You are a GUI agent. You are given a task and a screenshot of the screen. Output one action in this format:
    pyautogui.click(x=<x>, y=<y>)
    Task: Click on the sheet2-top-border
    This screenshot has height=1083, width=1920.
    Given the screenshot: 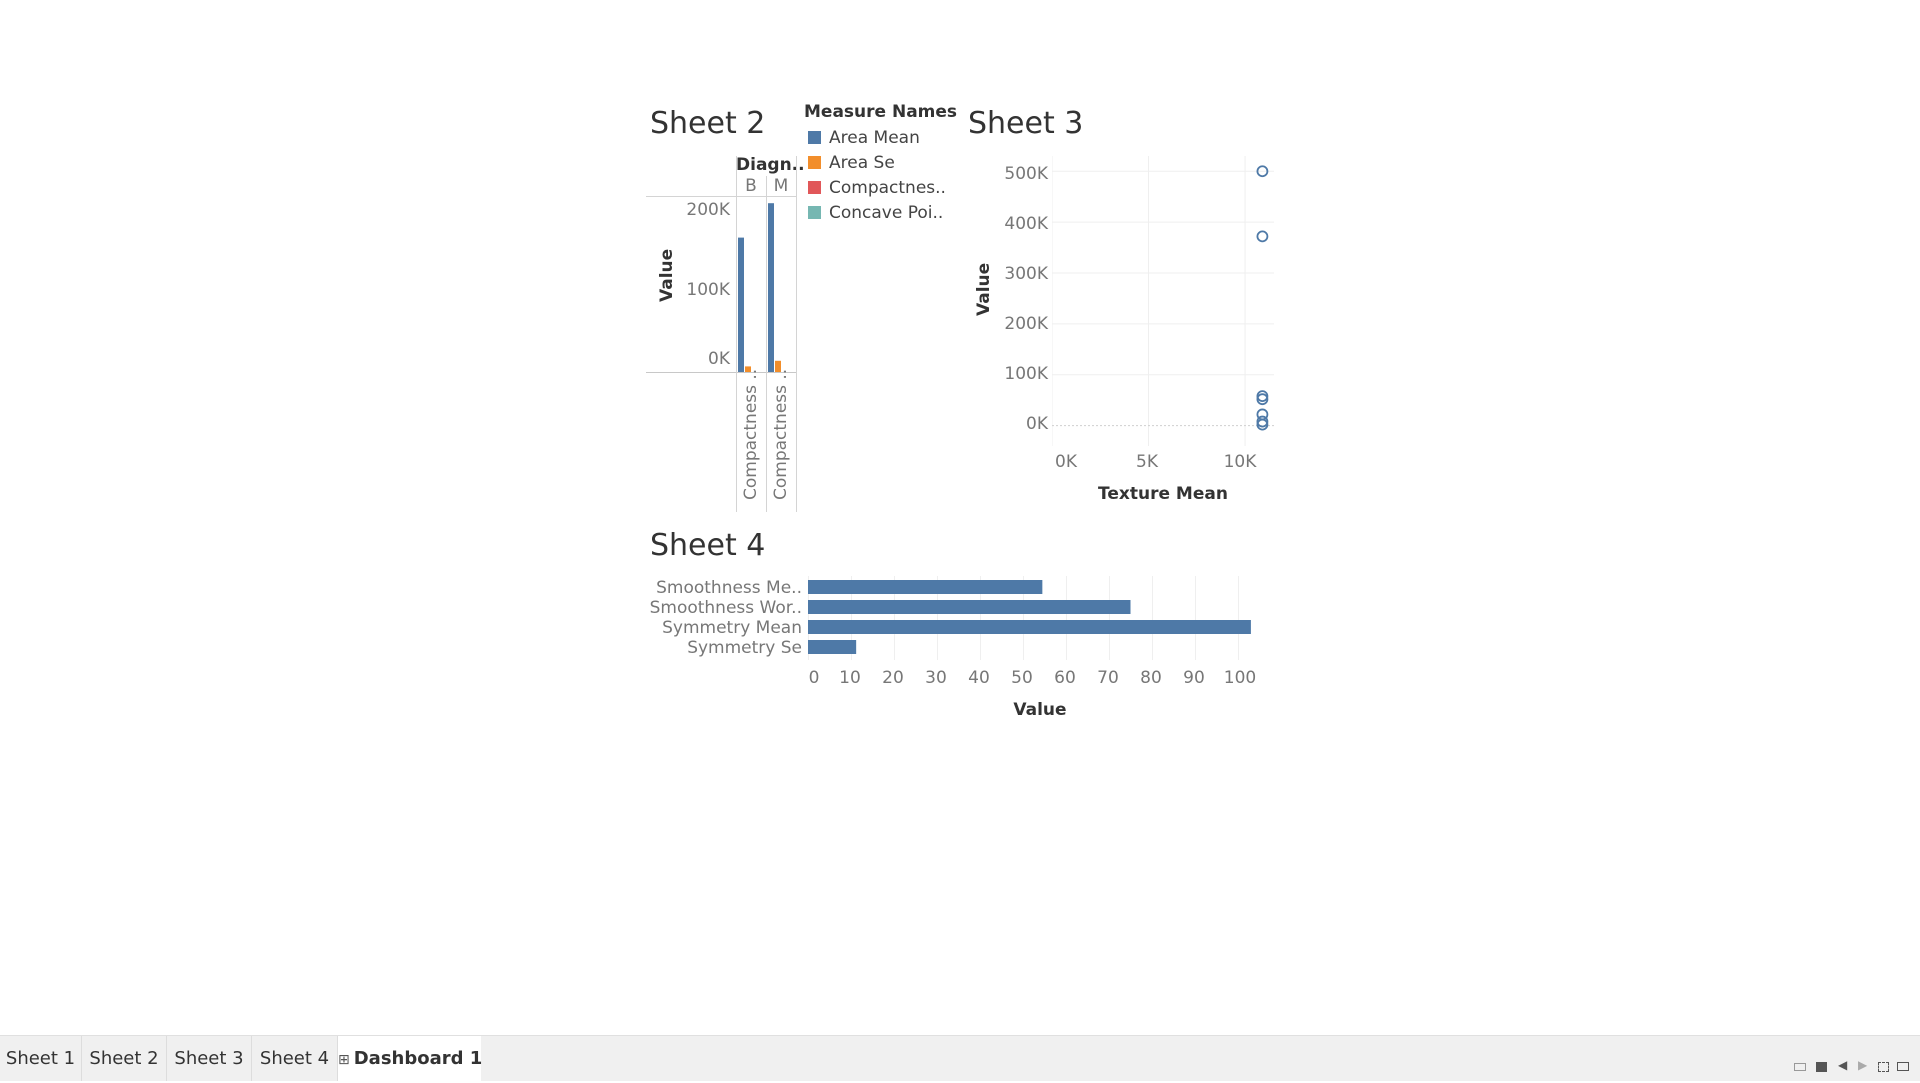 What is the action you would take?
    pyautogui.click(x=721, y=196)
    